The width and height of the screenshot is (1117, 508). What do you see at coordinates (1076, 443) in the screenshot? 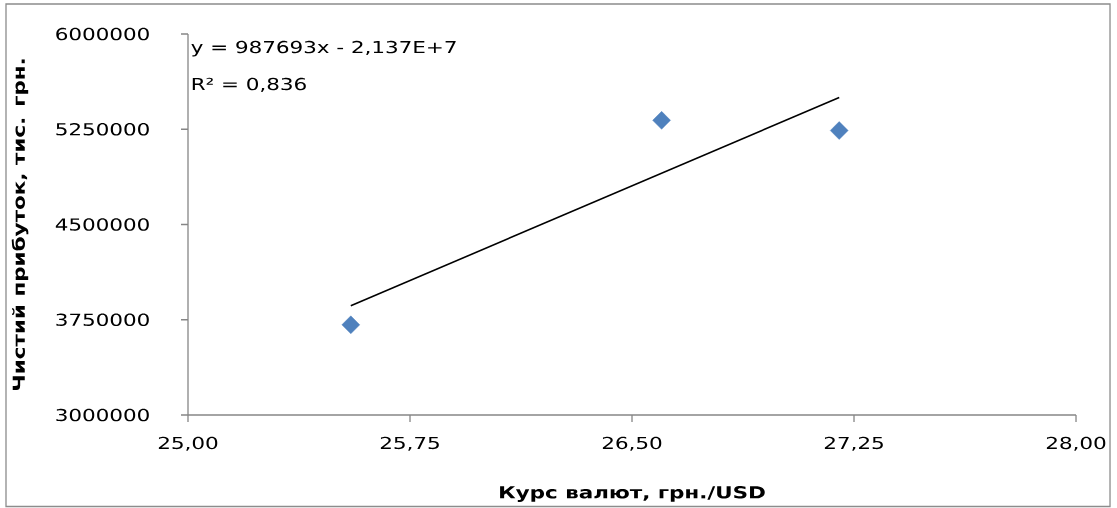
I see `x-tick-label: 28,00` at bounding box center [1076, 443].